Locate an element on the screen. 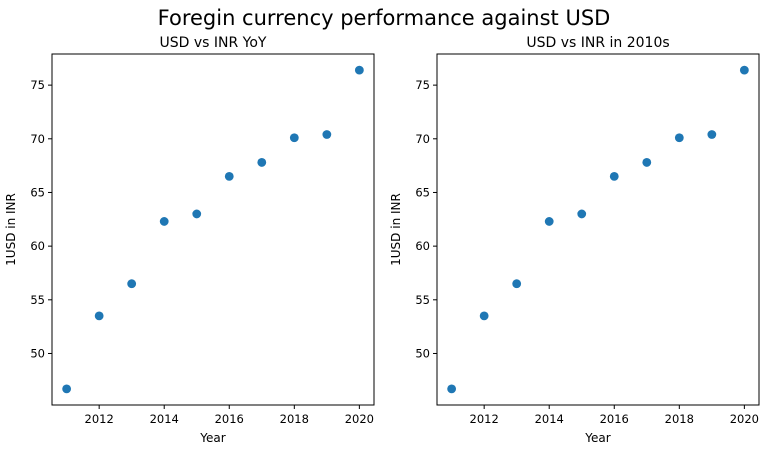 The width and height of the screenshot is (768, 454). data-point-right-2016 is located at coordinates (614, 176).